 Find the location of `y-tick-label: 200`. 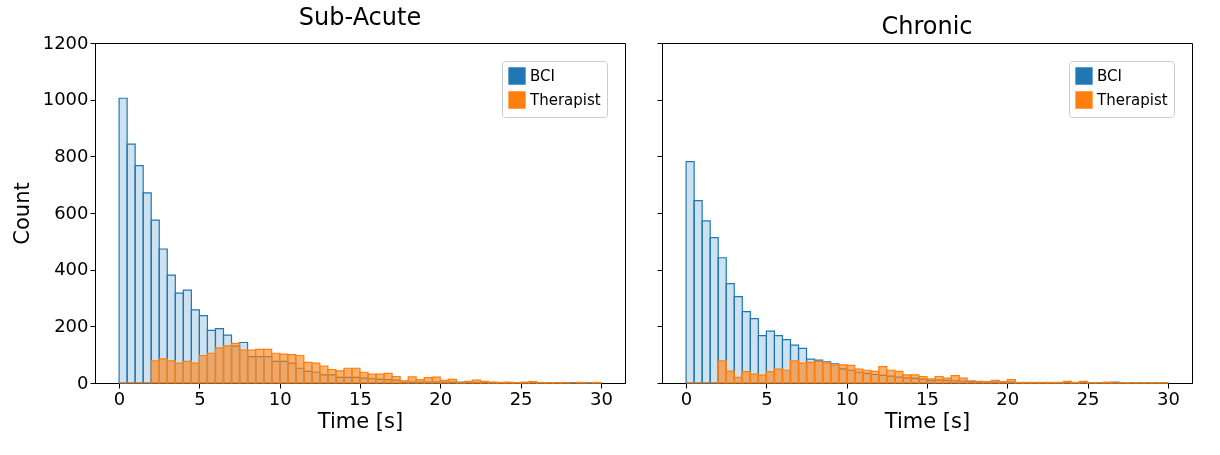

y-tick-label: 200 is located at coordinates (71, 325).